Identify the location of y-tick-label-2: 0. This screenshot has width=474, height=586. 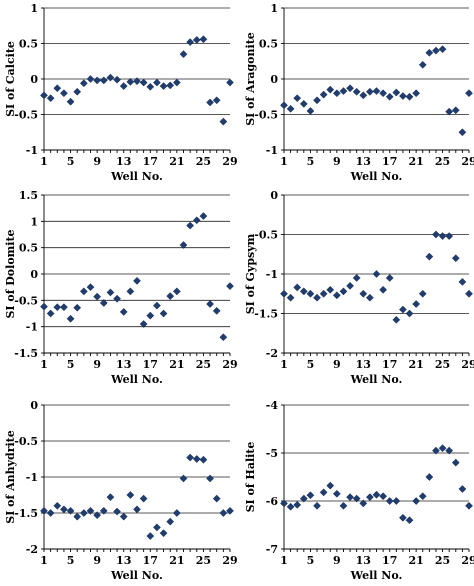
(34, 79).